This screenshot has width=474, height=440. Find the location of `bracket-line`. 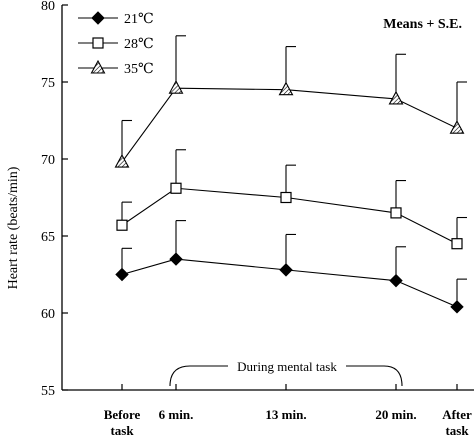

bracket-line is located at coordinates (286, 376).